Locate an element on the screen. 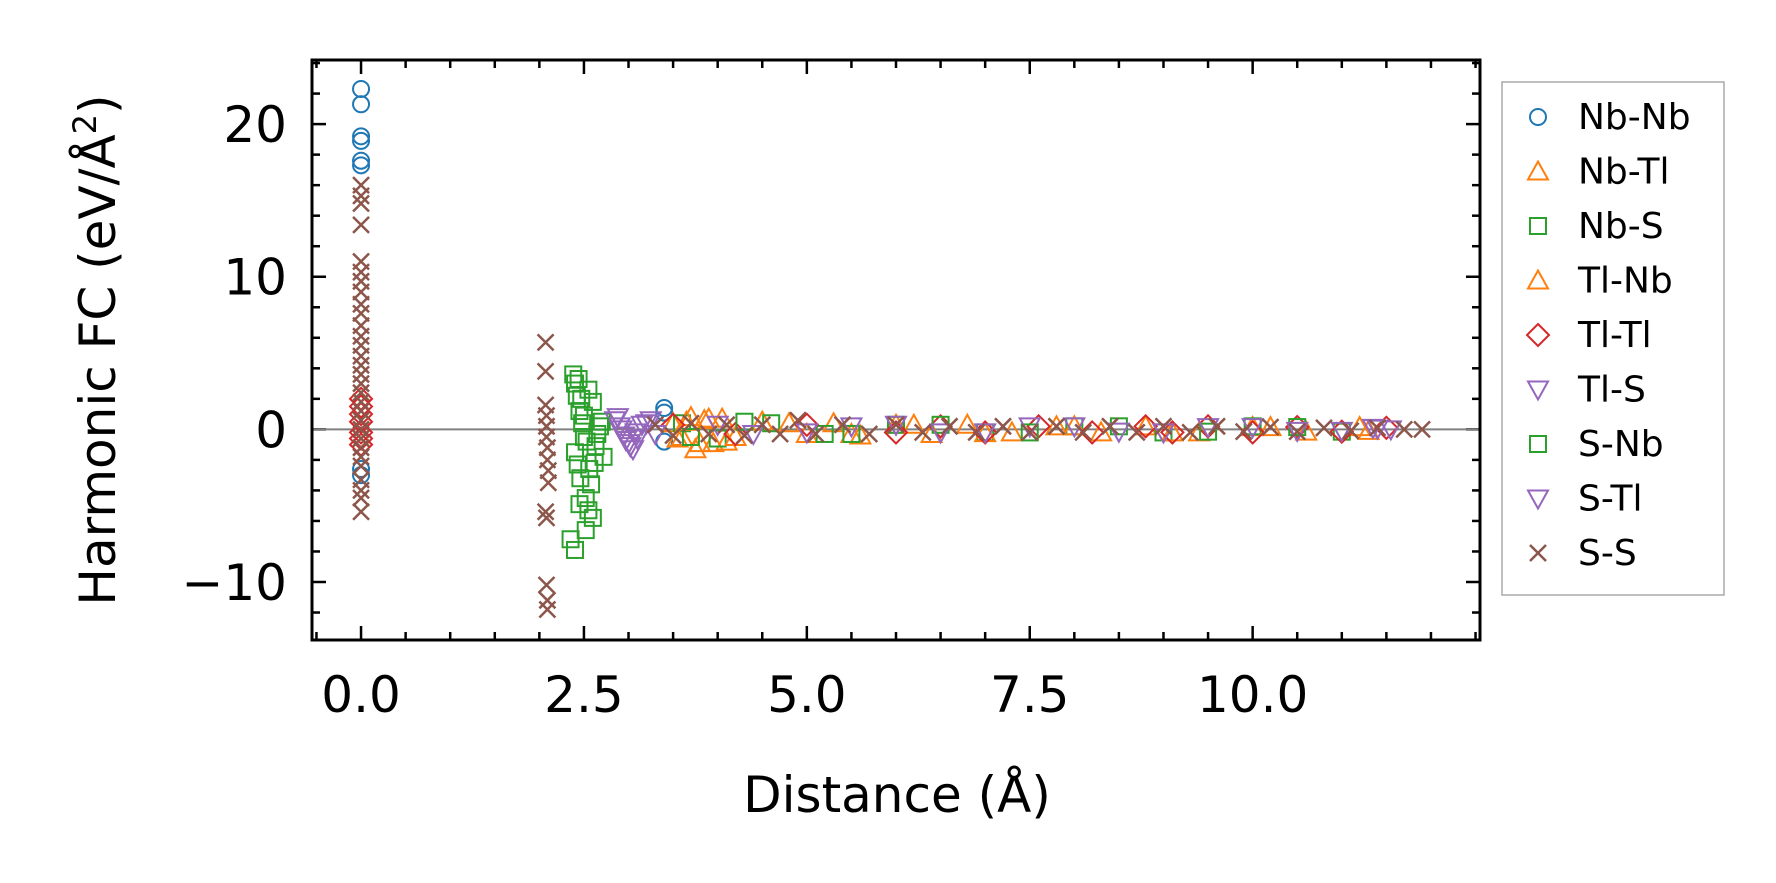 This screenshot has height=883, width=1776. legend-frame is located at coordinates (1613, 338).